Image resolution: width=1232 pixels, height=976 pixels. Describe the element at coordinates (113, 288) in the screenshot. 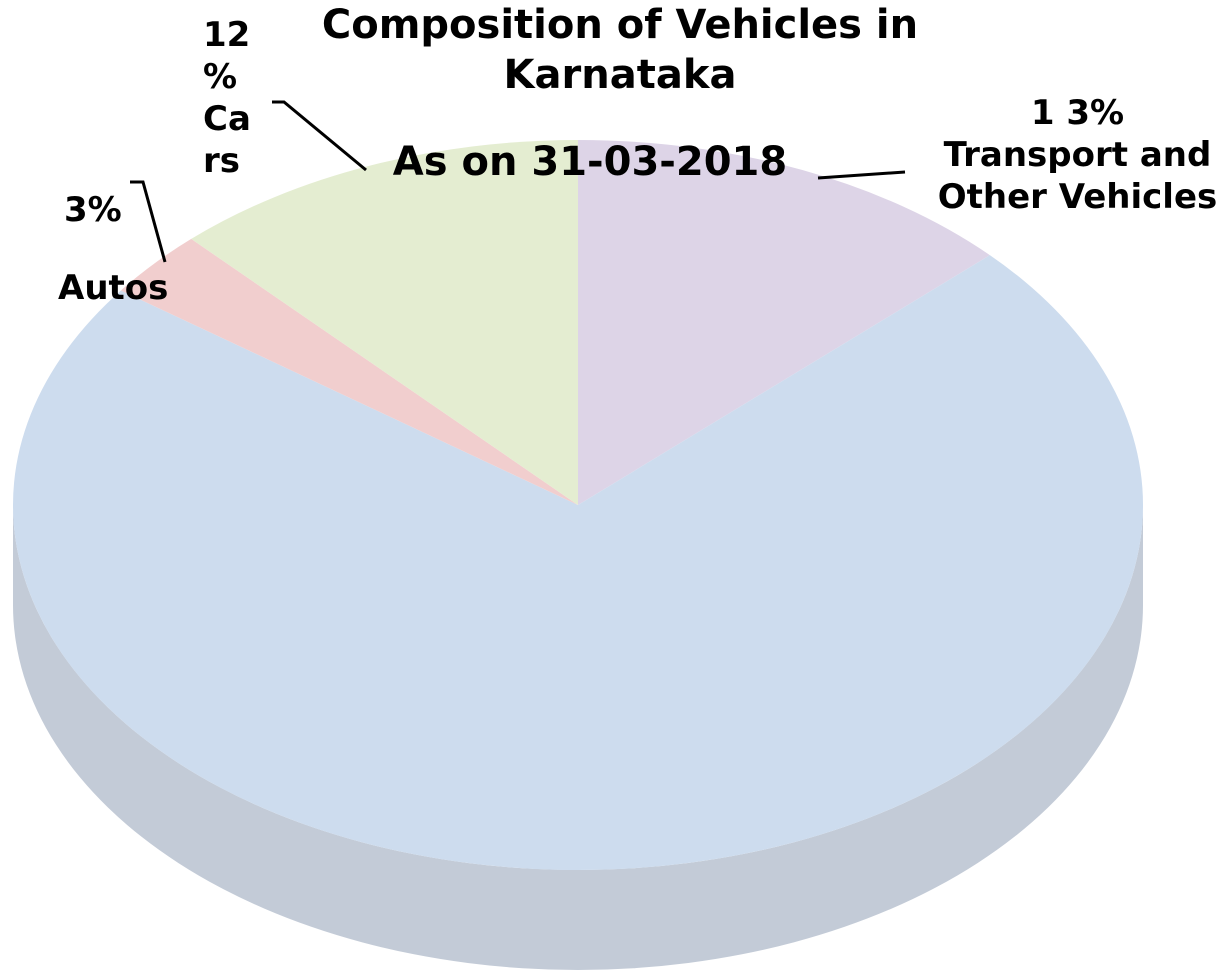

I see `category-label: Autos` at that location.